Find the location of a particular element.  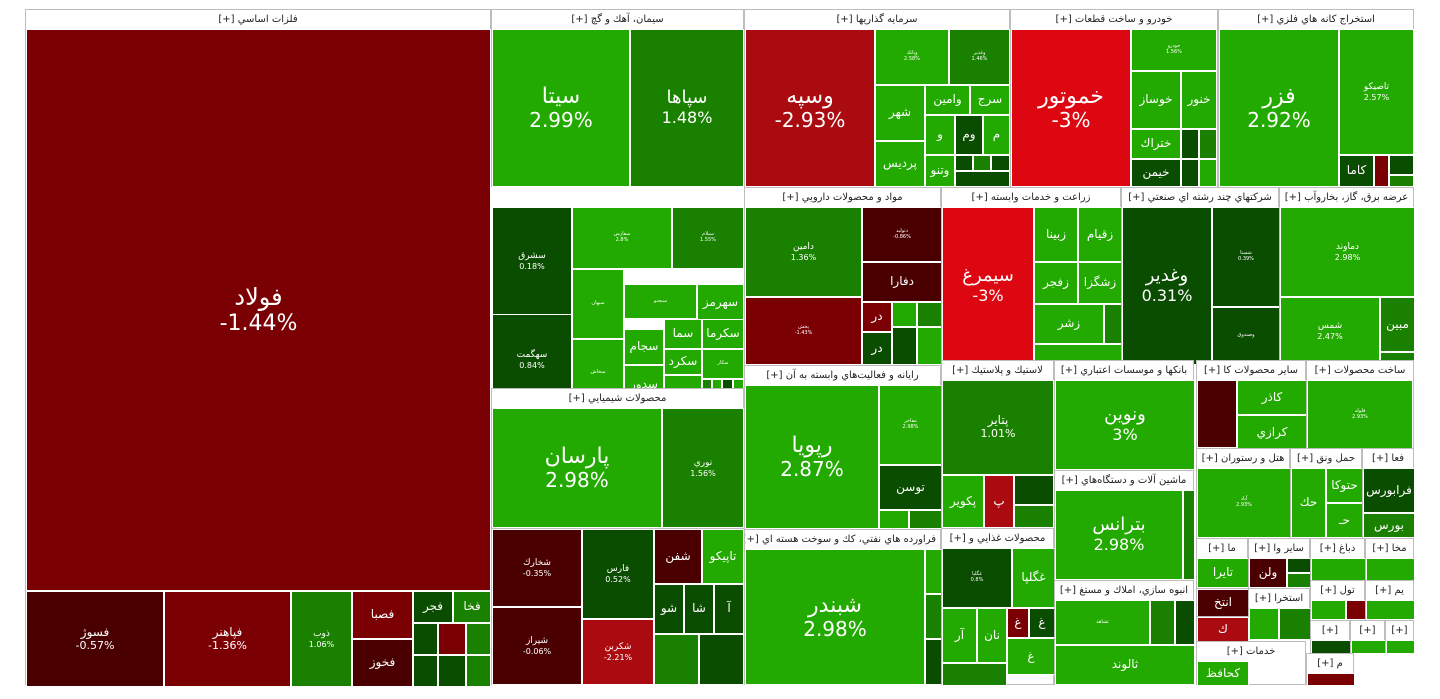

stock-tile: بورس is located at coordinates (1389, 525).